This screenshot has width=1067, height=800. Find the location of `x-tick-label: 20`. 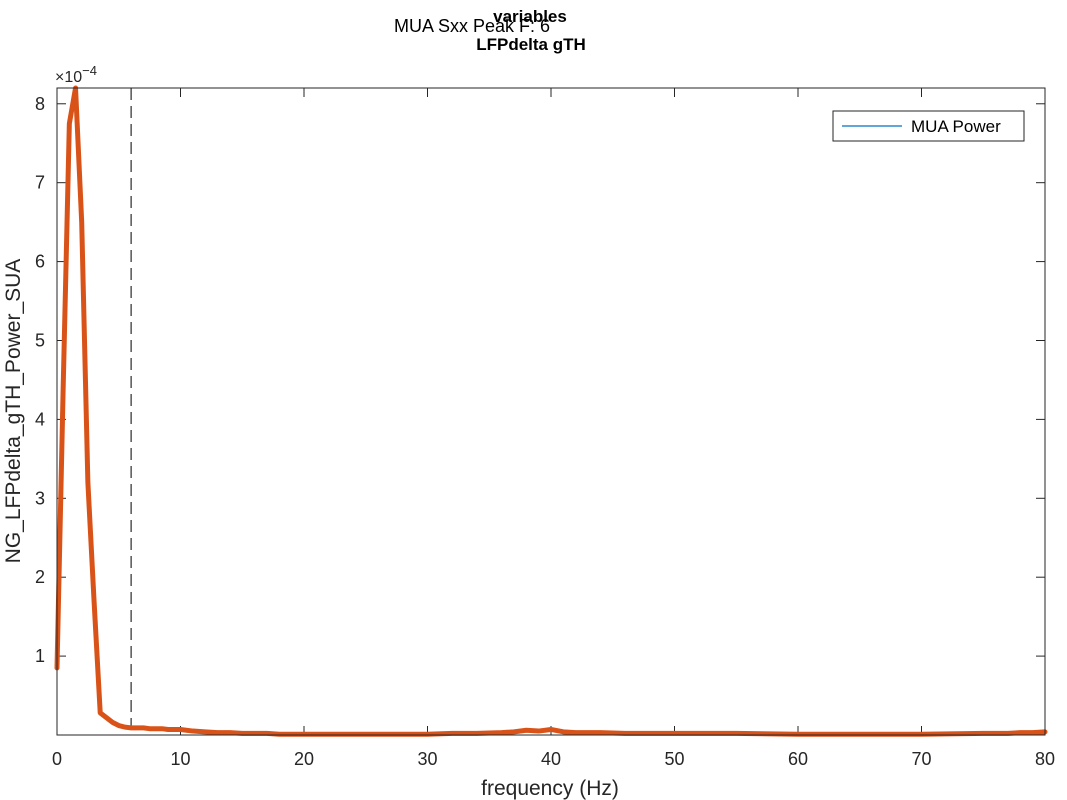

x-tick-label: 20 is located at coordinates (304, 759).